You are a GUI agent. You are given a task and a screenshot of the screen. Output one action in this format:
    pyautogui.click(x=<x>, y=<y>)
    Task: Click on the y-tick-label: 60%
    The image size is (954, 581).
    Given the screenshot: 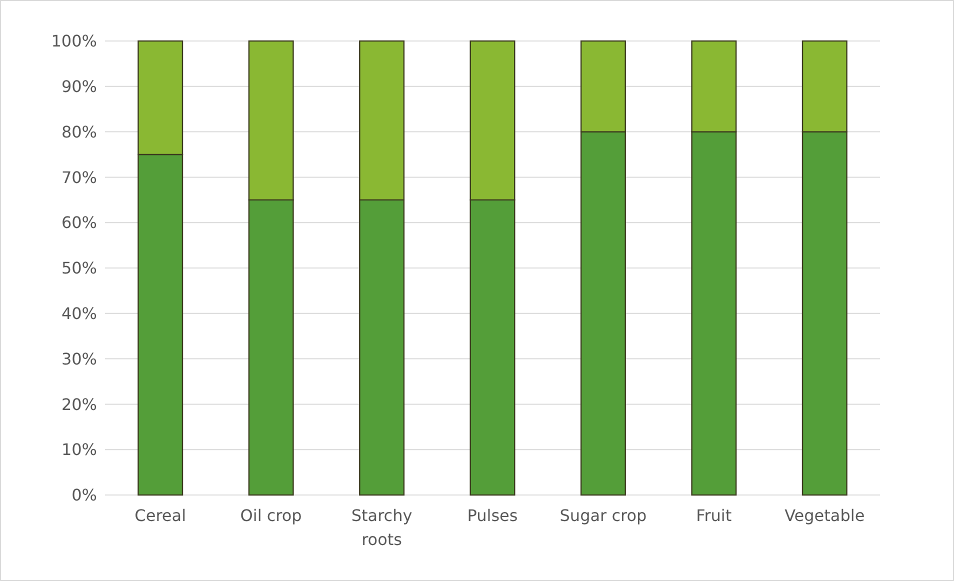 What is the action you would take?
    pyautogui.click(x=79, y=222)
    